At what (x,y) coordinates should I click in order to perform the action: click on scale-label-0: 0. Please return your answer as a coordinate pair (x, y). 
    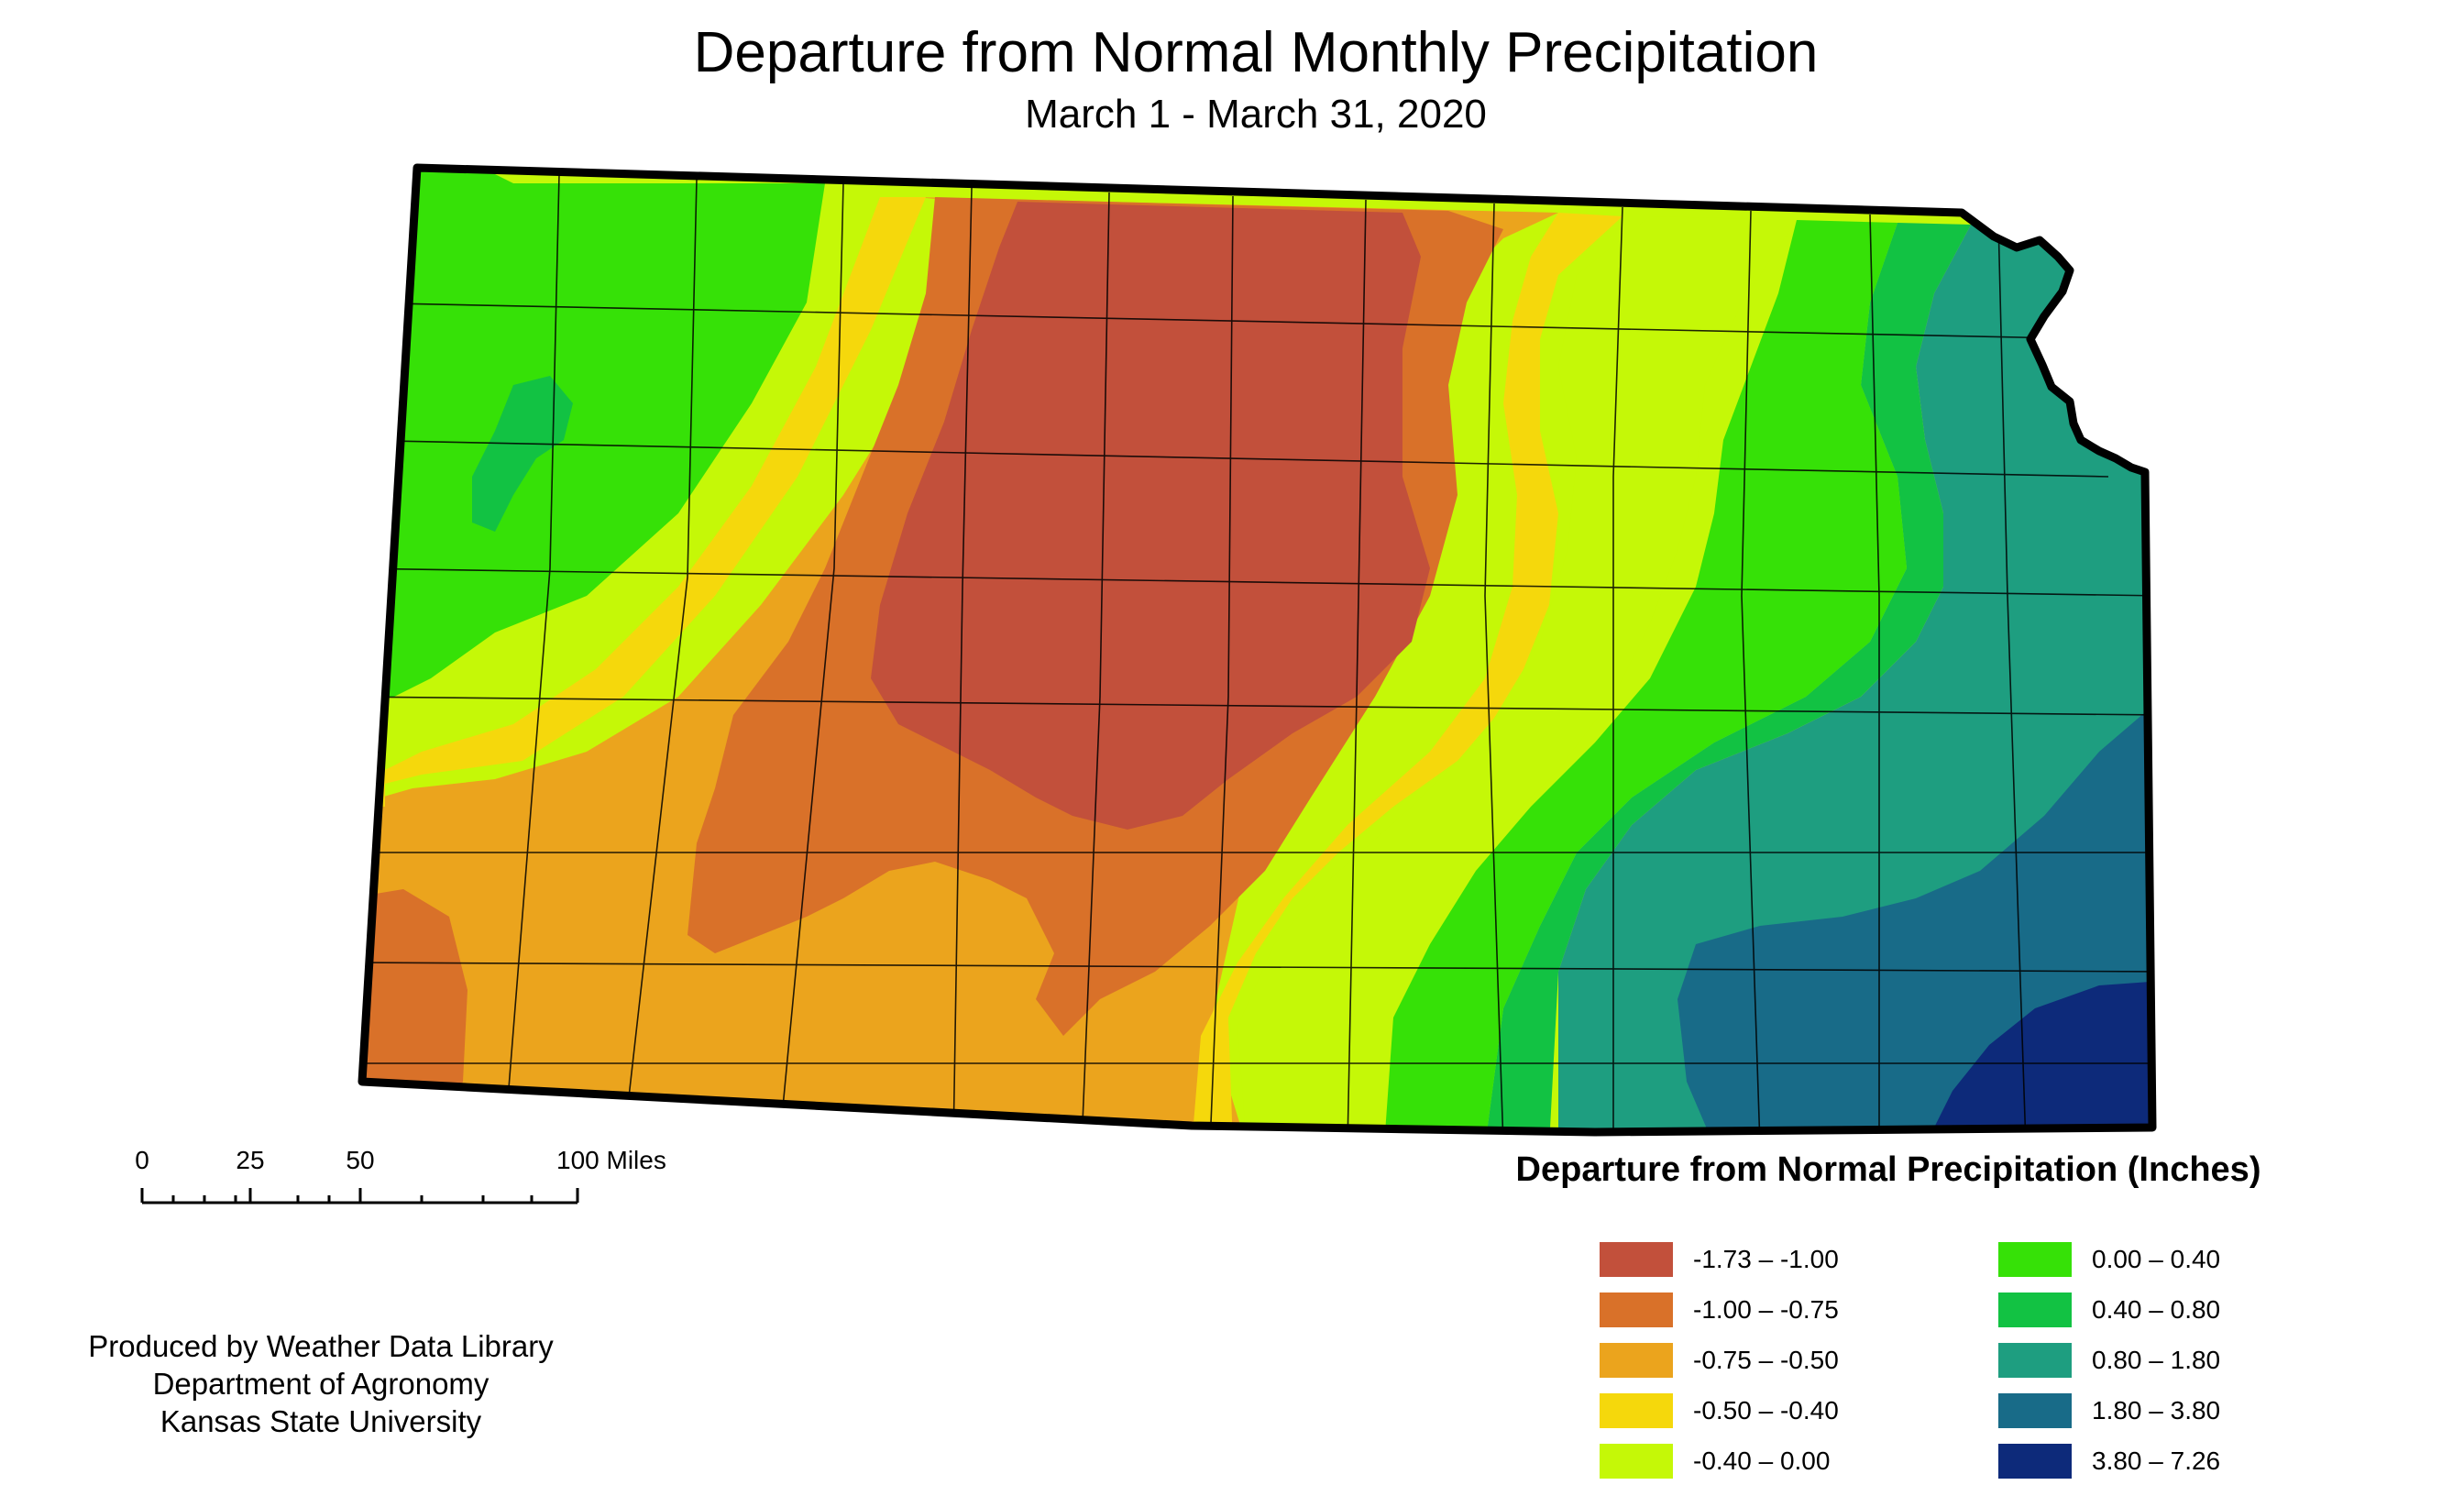
    Looking at the image, I should click on (142, 1160).